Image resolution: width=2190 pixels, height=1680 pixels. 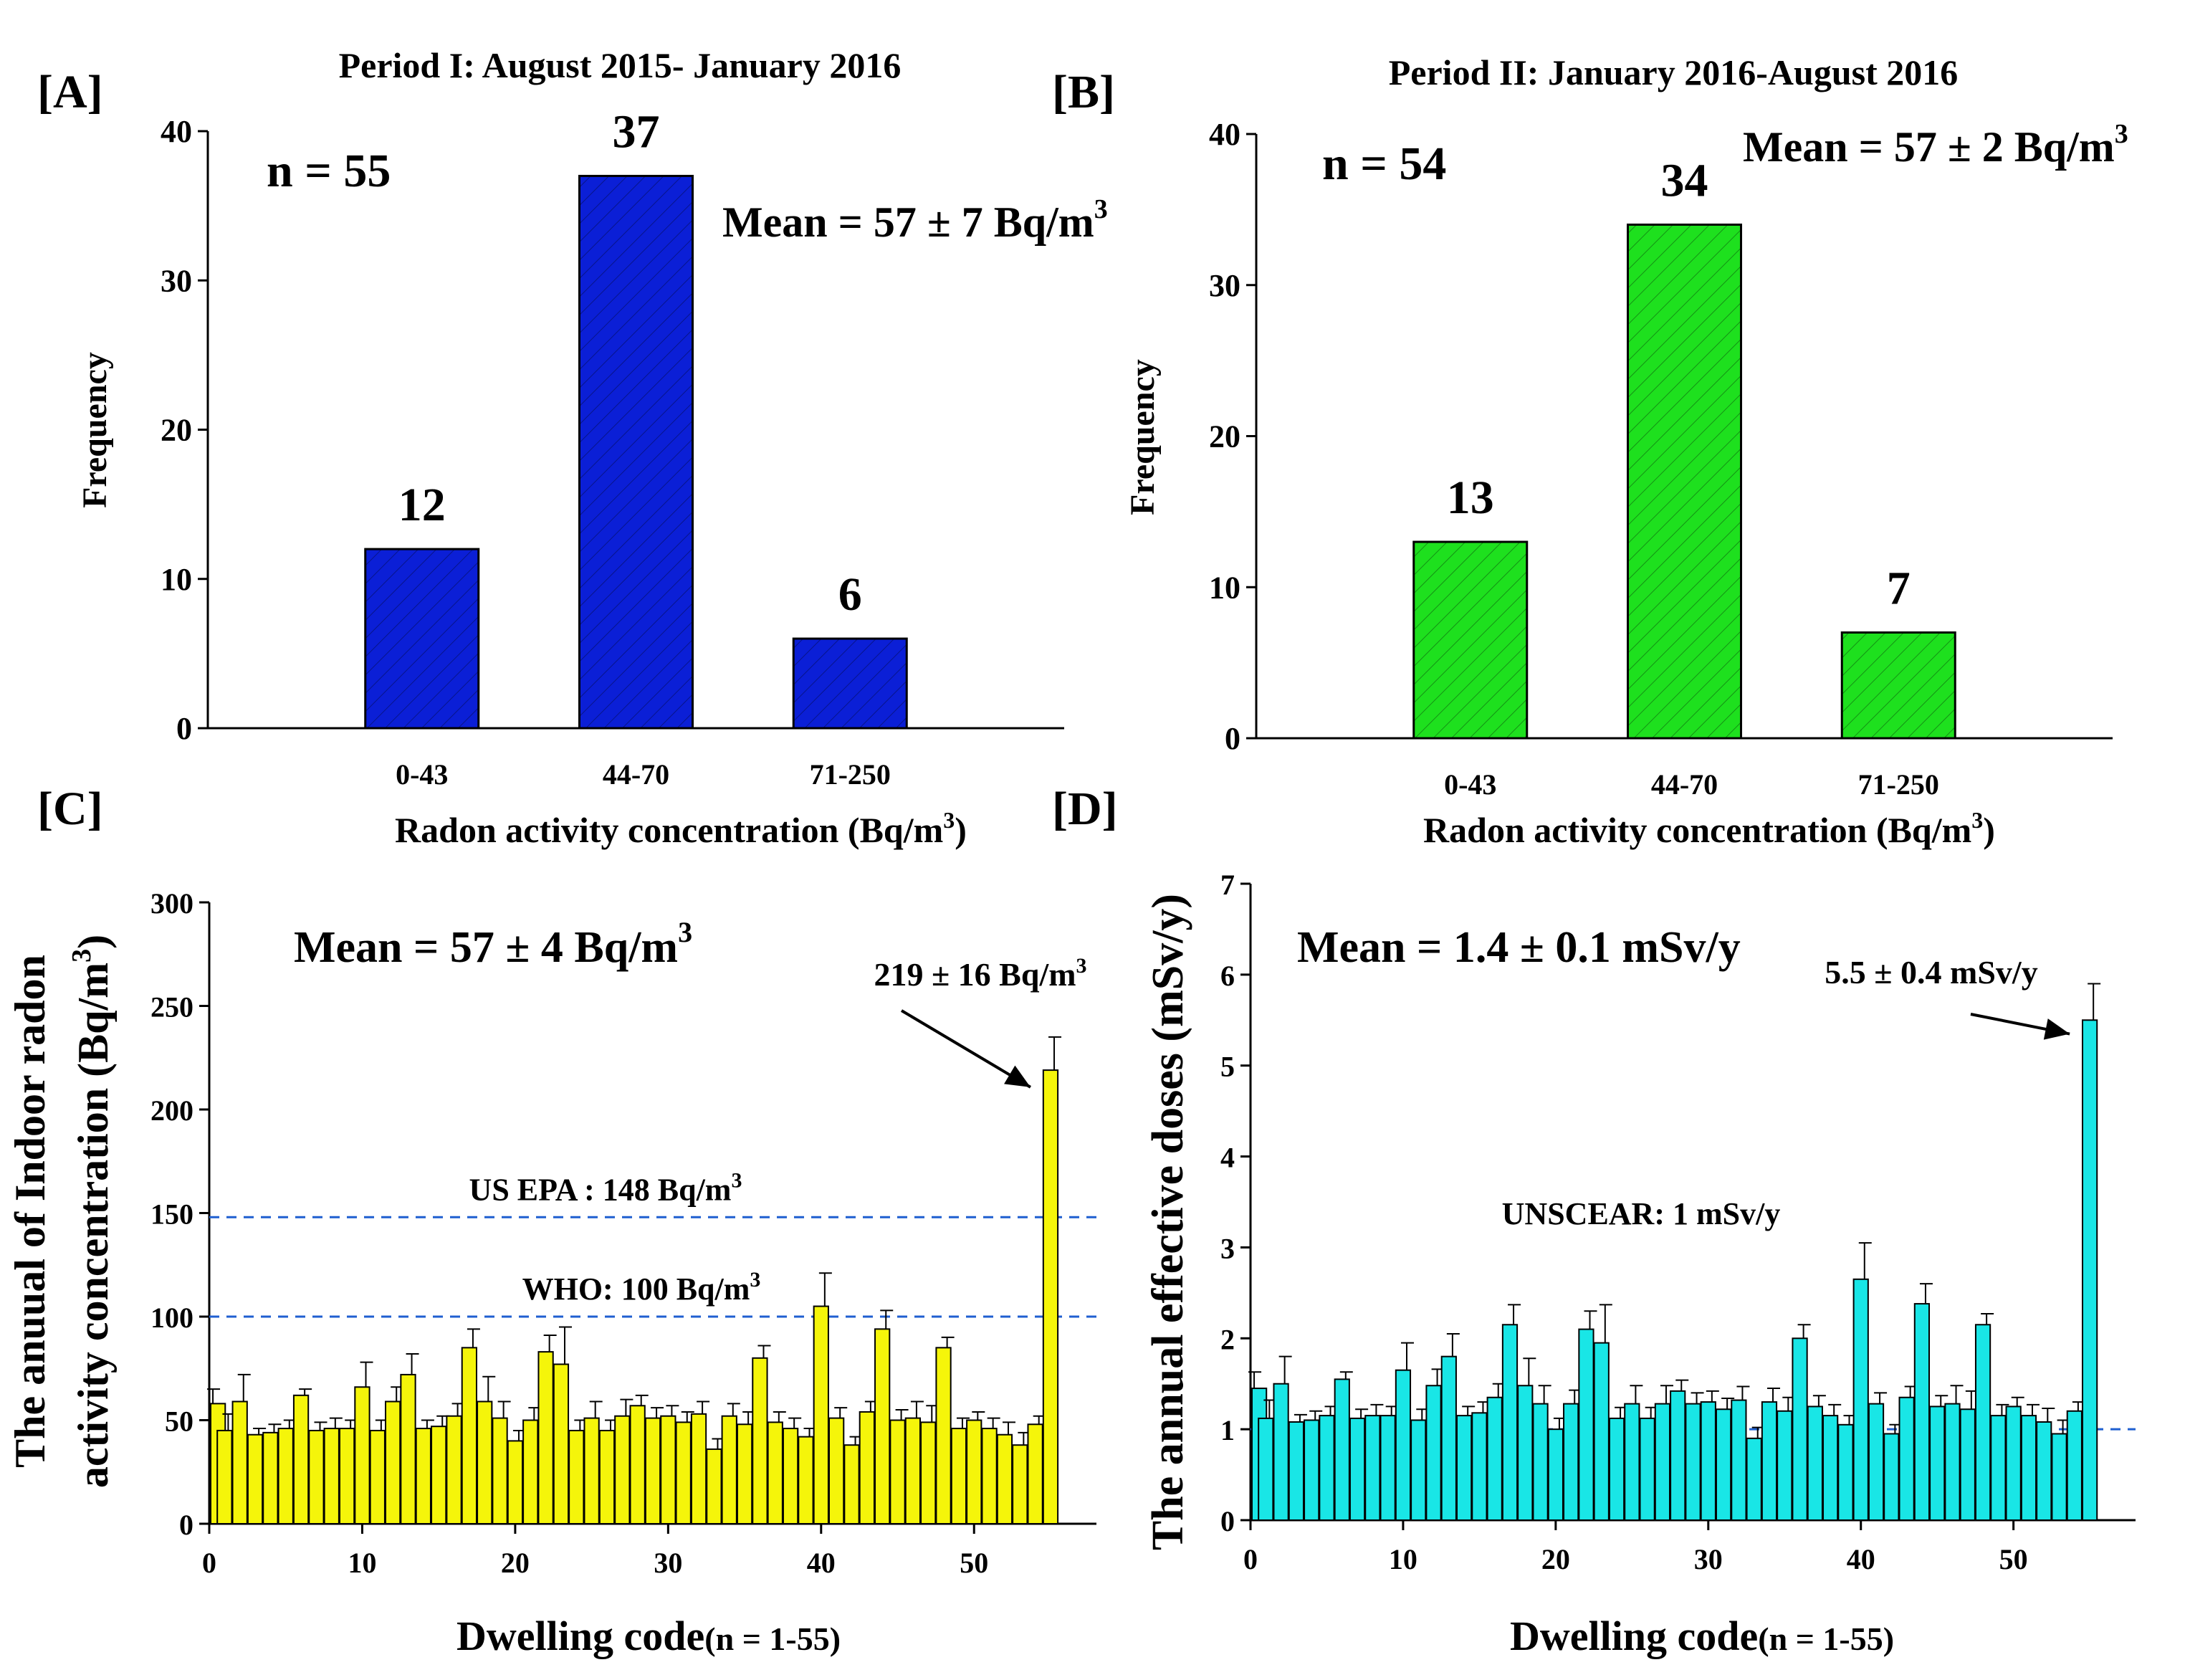 I want to click on panel-c-annotation: 219 ± 16 Bq/m3, so click(x=980, y=973).